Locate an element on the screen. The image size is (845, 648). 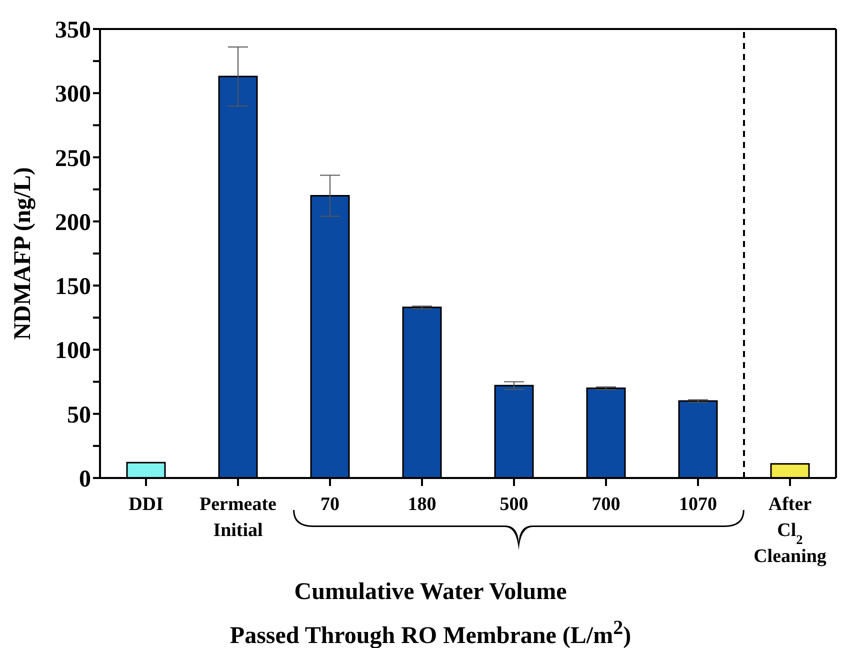
x-tick-label: Permeate Initial is located at coordinates (238, 517).